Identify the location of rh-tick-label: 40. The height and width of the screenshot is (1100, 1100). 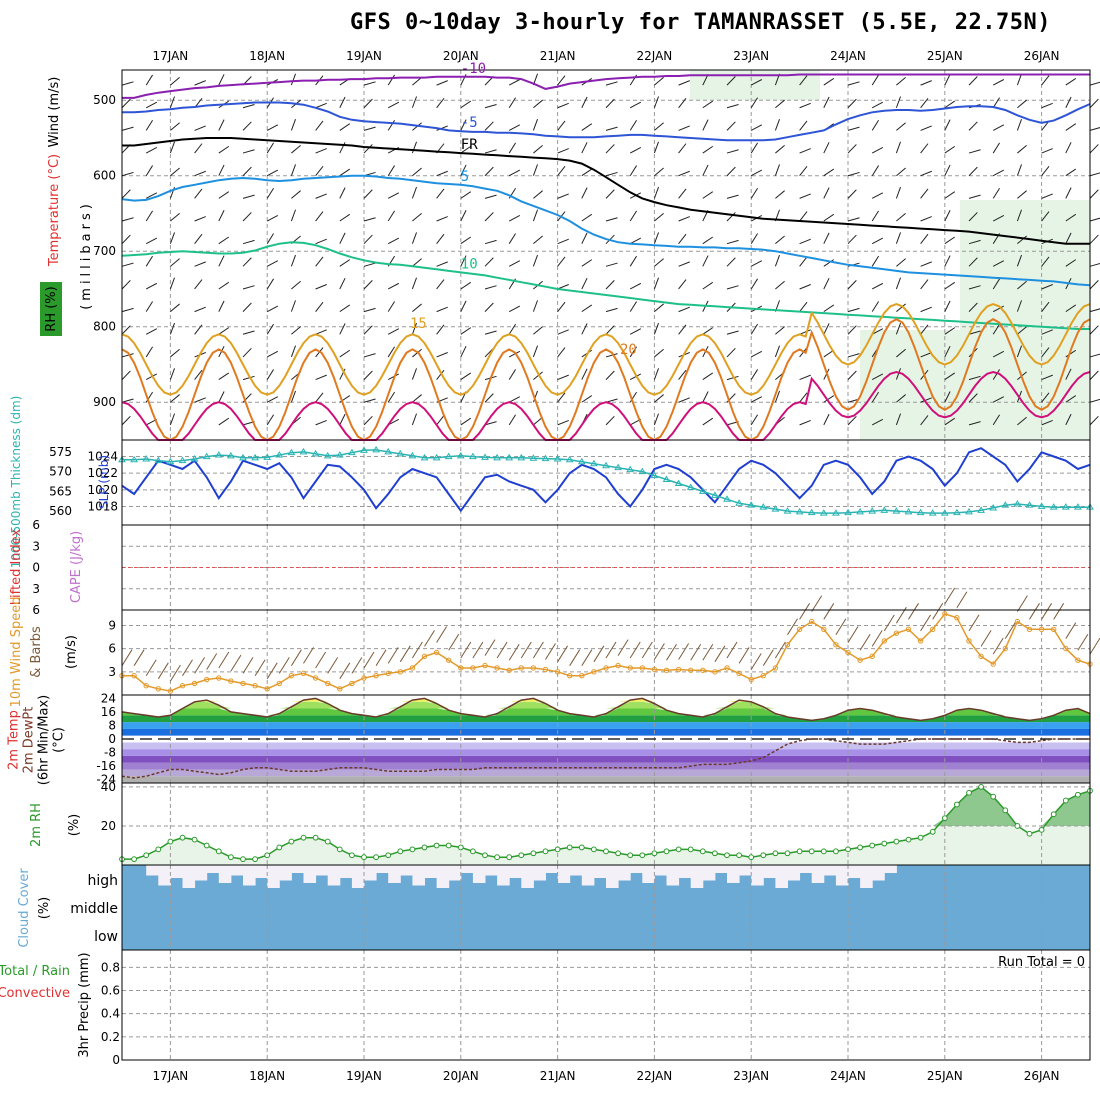
(108, 787).